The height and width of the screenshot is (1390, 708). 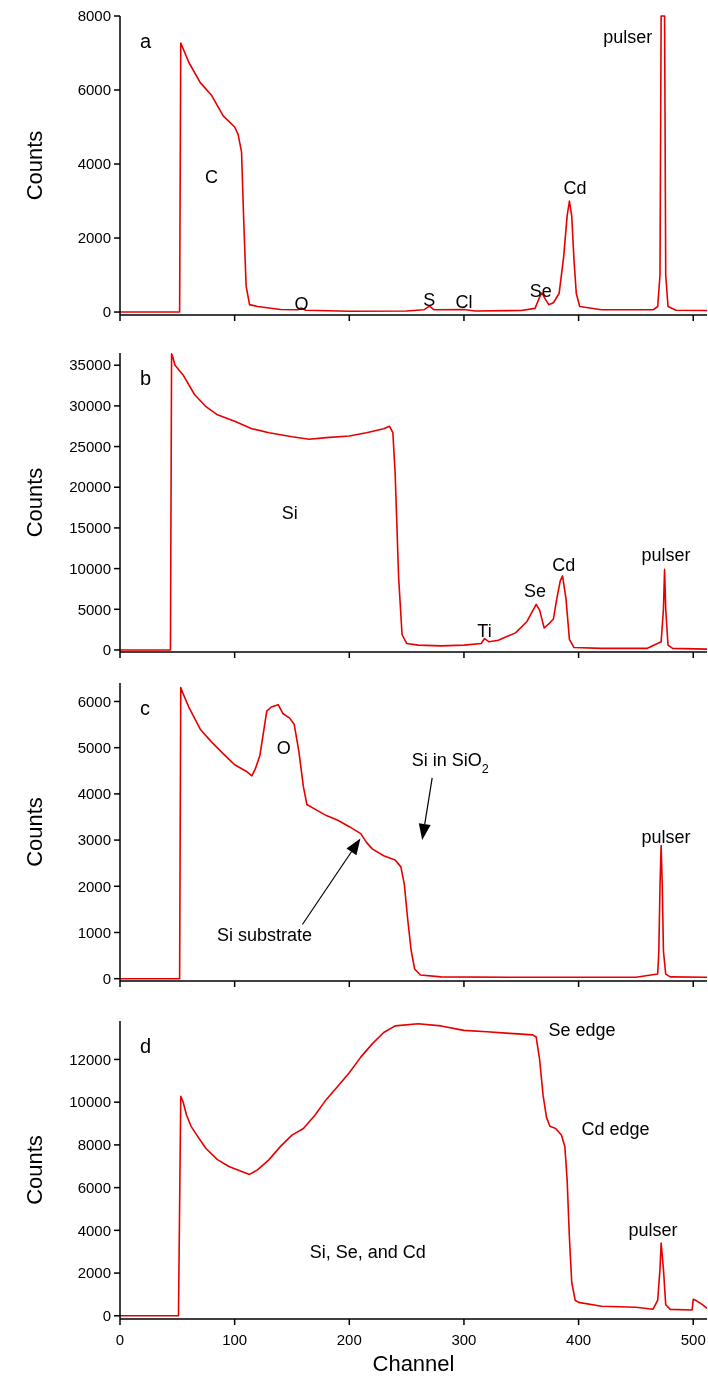 I want to click on annotation: Cl, so click(x=464, y=301).